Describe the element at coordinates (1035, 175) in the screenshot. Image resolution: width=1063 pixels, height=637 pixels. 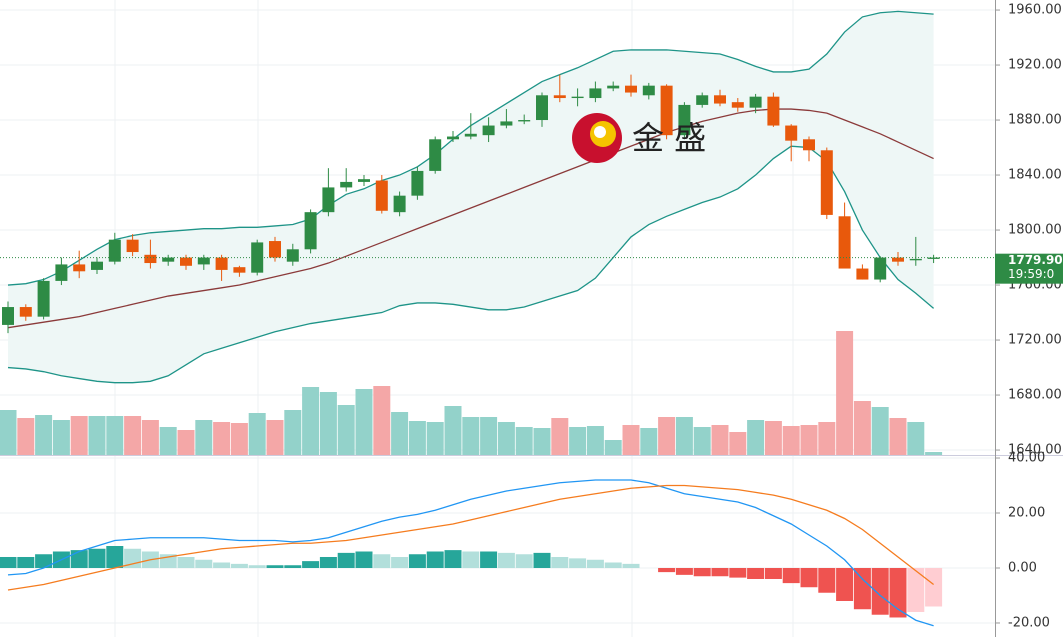
I see `y-tick-label: 1840.00` at that location.